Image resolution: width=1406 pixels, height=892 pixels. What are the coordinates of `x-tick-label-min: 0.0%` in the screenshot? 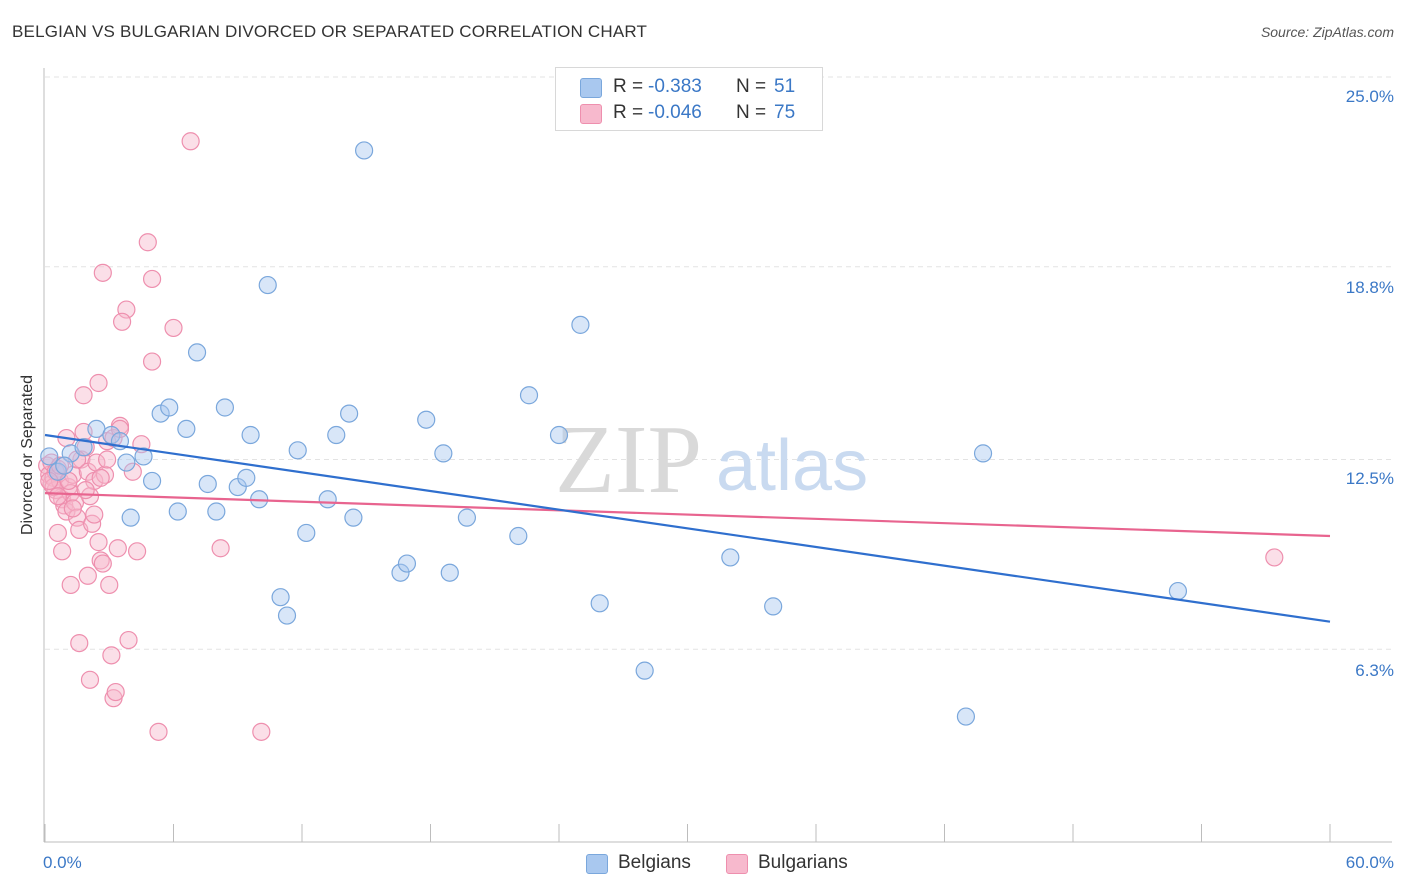 It's located at (62, 862).